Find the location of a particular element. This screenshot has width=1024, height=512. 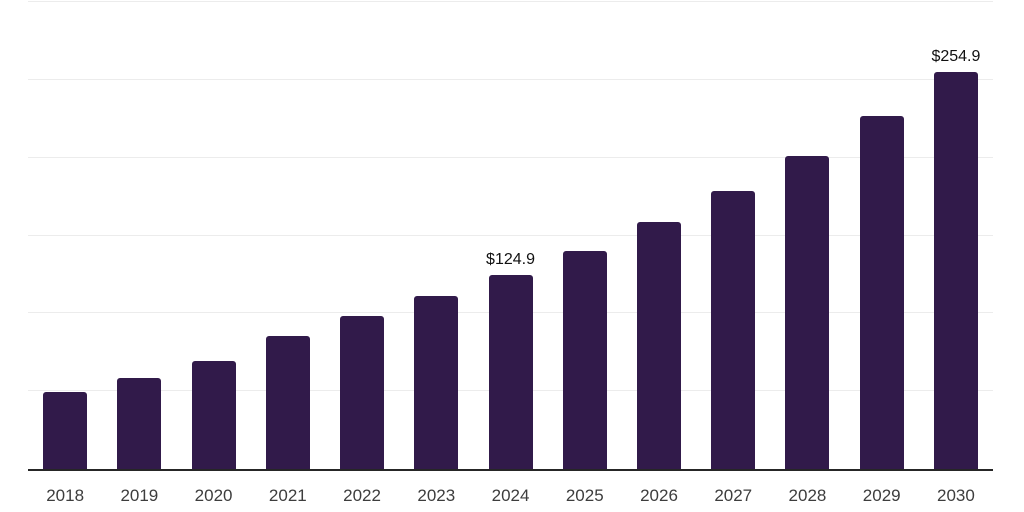

x-tick-label-2018: 2018 is located at coordinates (65, 495).